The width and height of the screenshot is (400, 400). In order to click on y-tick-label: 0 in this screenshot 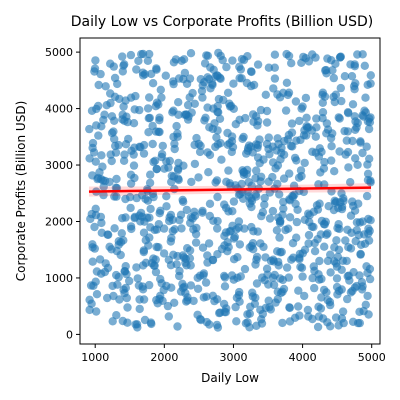, I will do `click(69, 334)`.